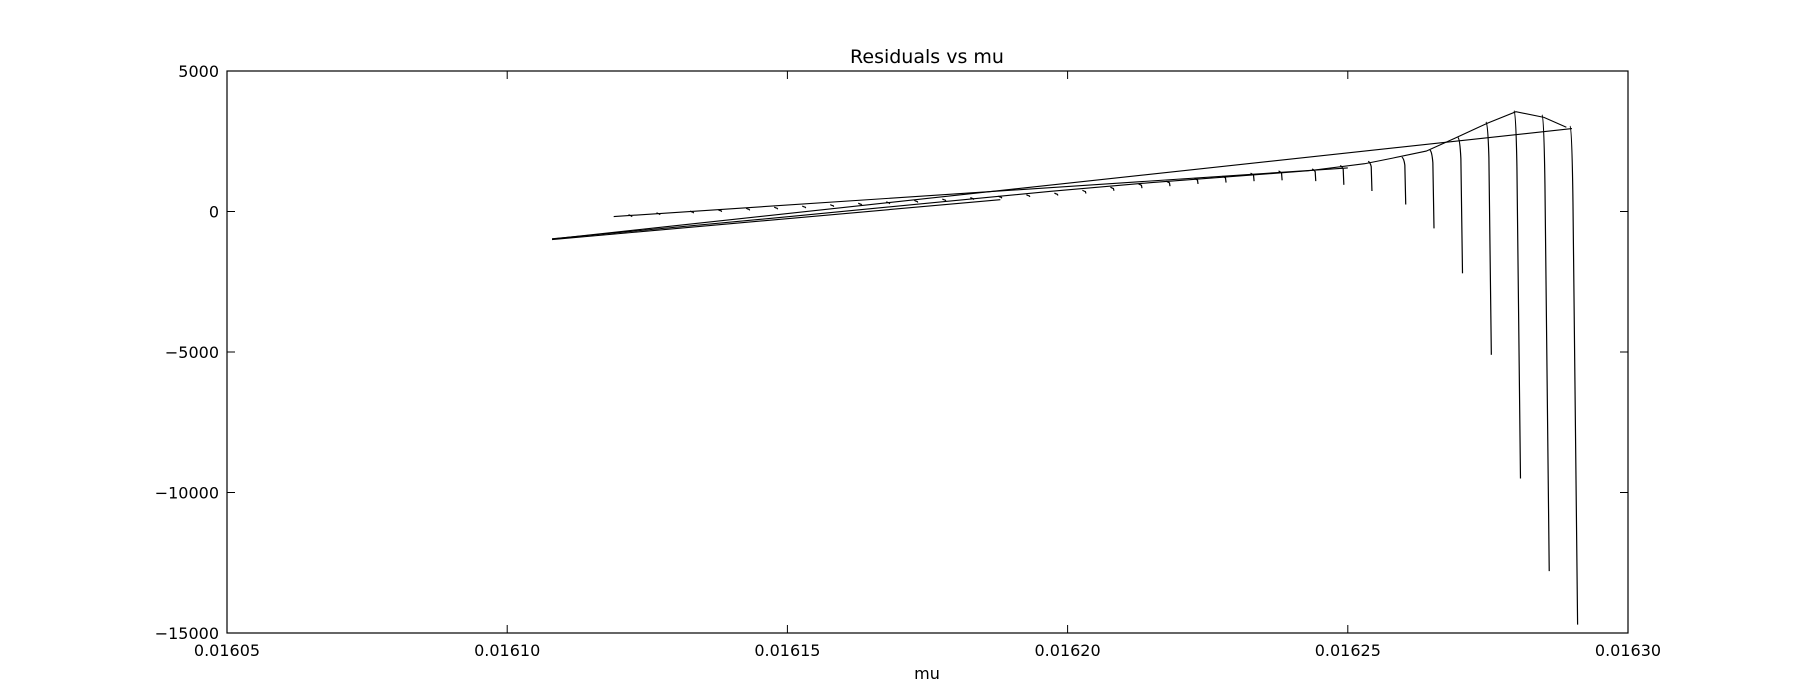 The image size is (1800, 700). I want to click on y-tick-label-0: 5000, so click(198, 71).